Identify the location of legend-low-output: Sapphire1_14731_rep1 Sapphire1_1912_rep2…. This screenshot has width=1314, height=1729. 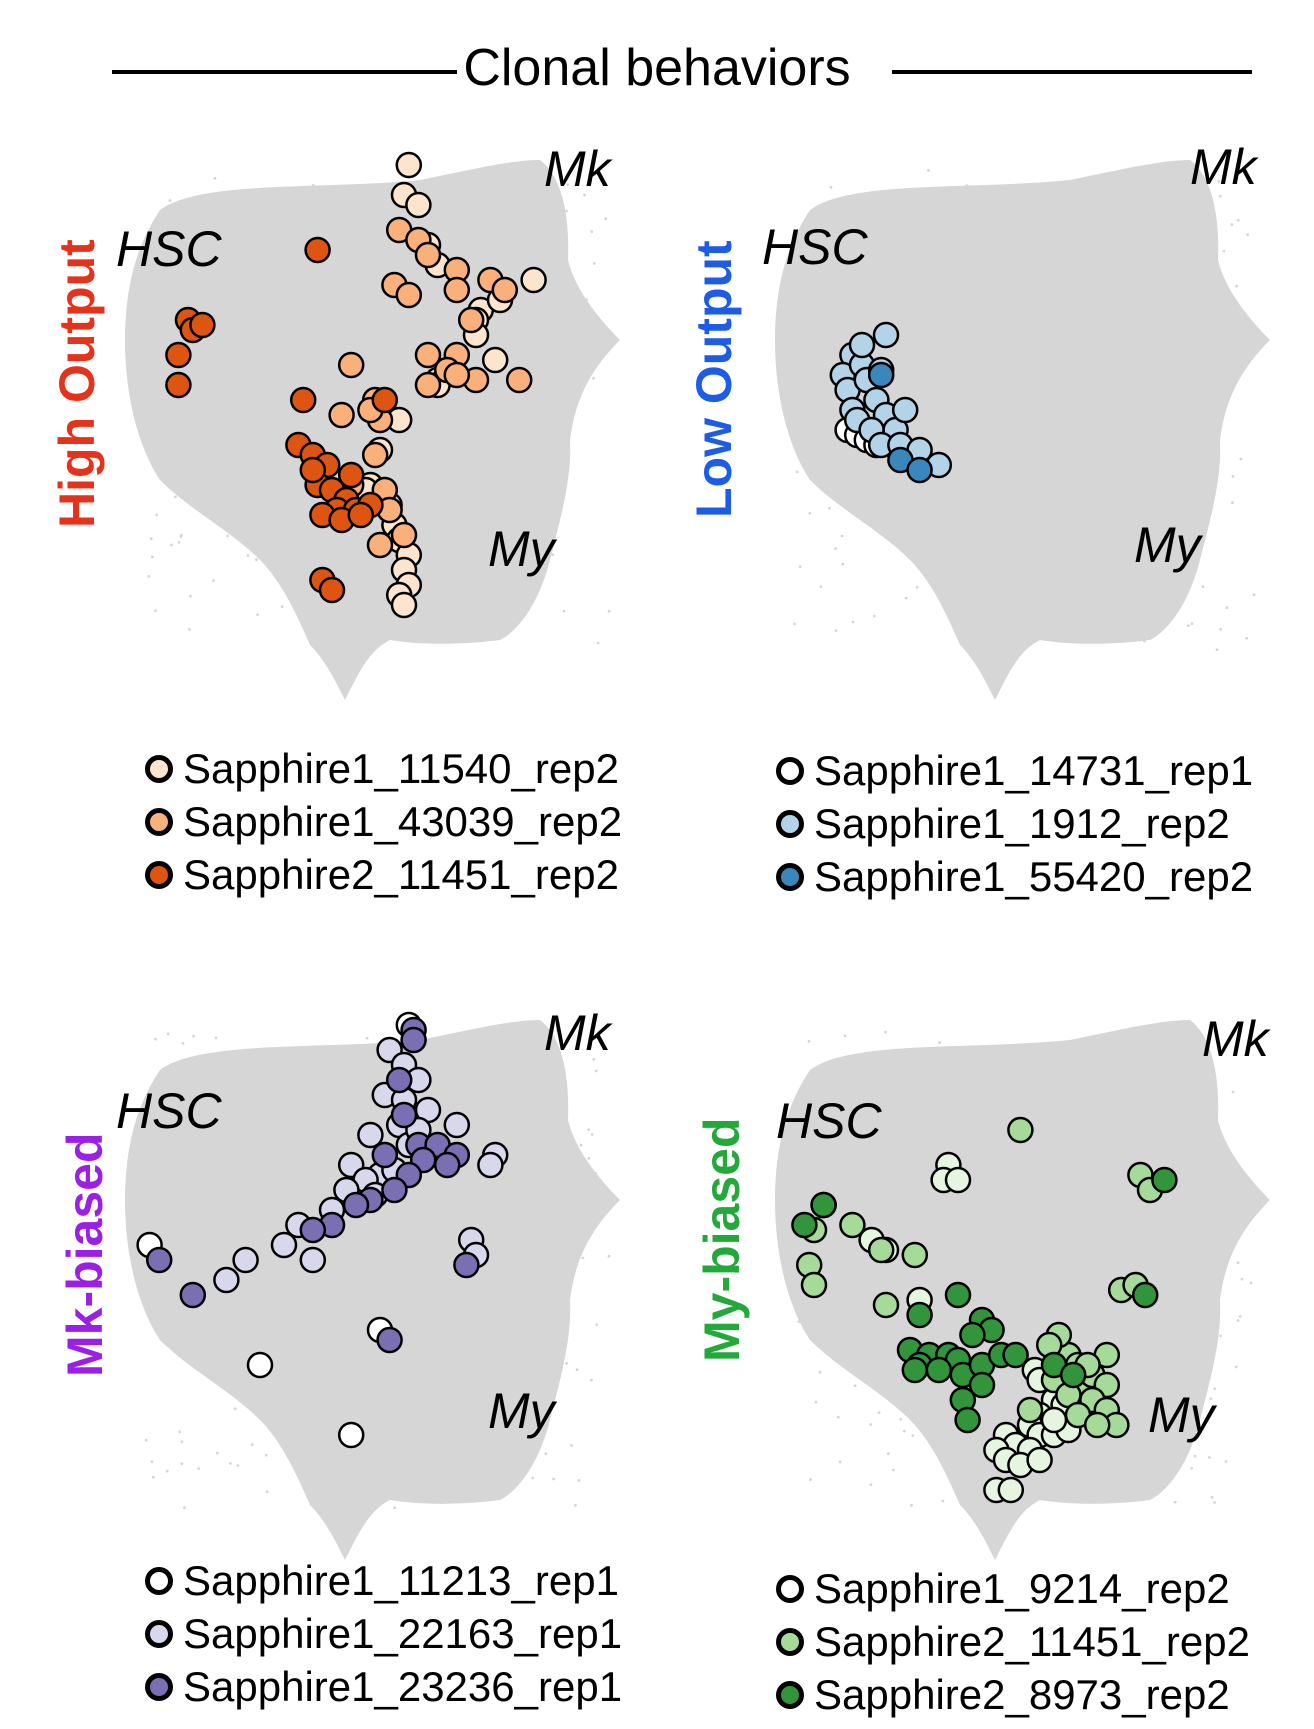
(1014, 823).